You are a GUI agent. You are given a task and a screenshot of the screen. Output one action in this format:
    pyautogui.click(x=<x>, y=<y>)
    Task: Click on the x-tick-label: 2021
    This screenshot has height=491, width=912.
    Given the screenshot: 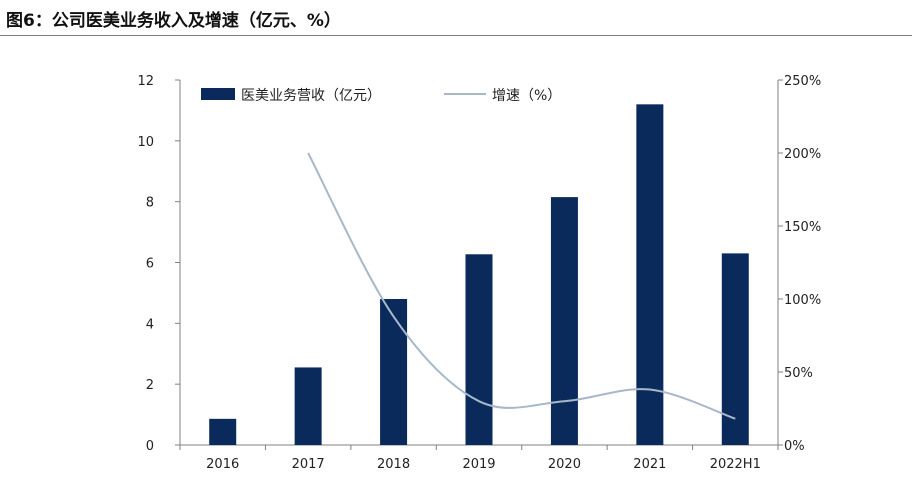 What is the action you would take?
    pyautogui.click(x=649, y=464)
    